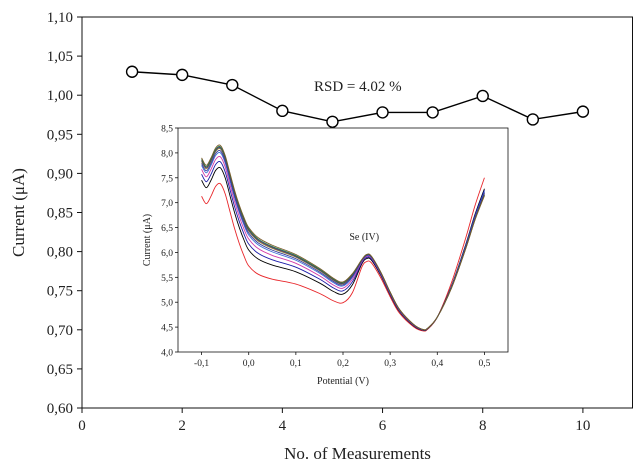  Describe the element at coordinates (167, 204) in the screenshot. I see `inset-y-tick-label: 7,0` at that location.